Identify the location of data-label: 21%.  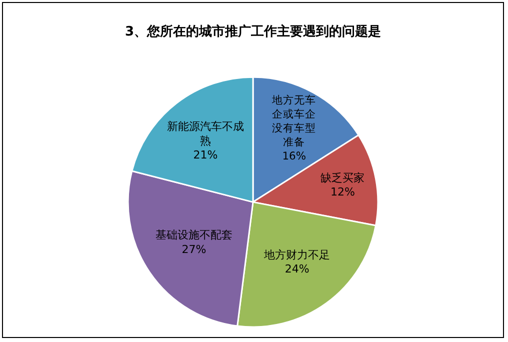
(205, 155).